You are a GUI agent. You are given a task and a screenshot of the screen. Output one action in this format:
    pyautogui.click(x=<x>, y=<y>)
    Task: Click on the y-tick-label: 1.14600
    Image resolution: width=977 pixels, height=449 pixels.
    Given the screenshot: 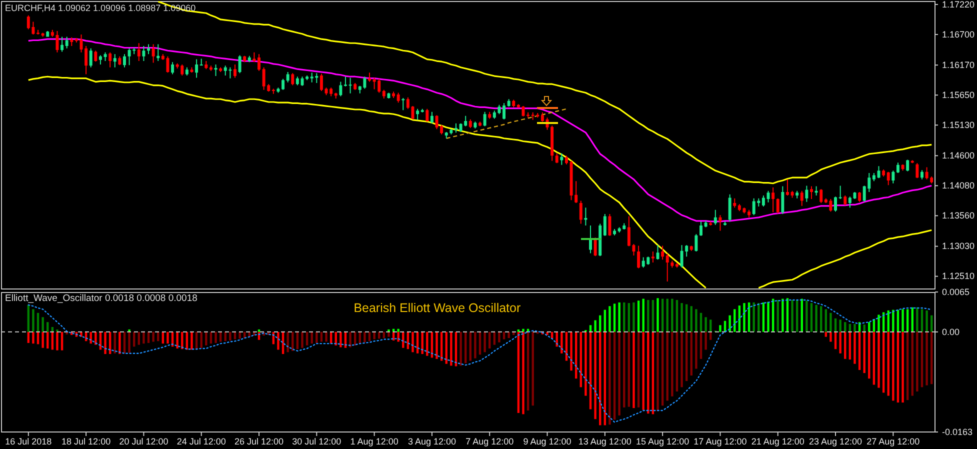 What is the action you would take?
    pyautogui.click(x=958, y=155)
    